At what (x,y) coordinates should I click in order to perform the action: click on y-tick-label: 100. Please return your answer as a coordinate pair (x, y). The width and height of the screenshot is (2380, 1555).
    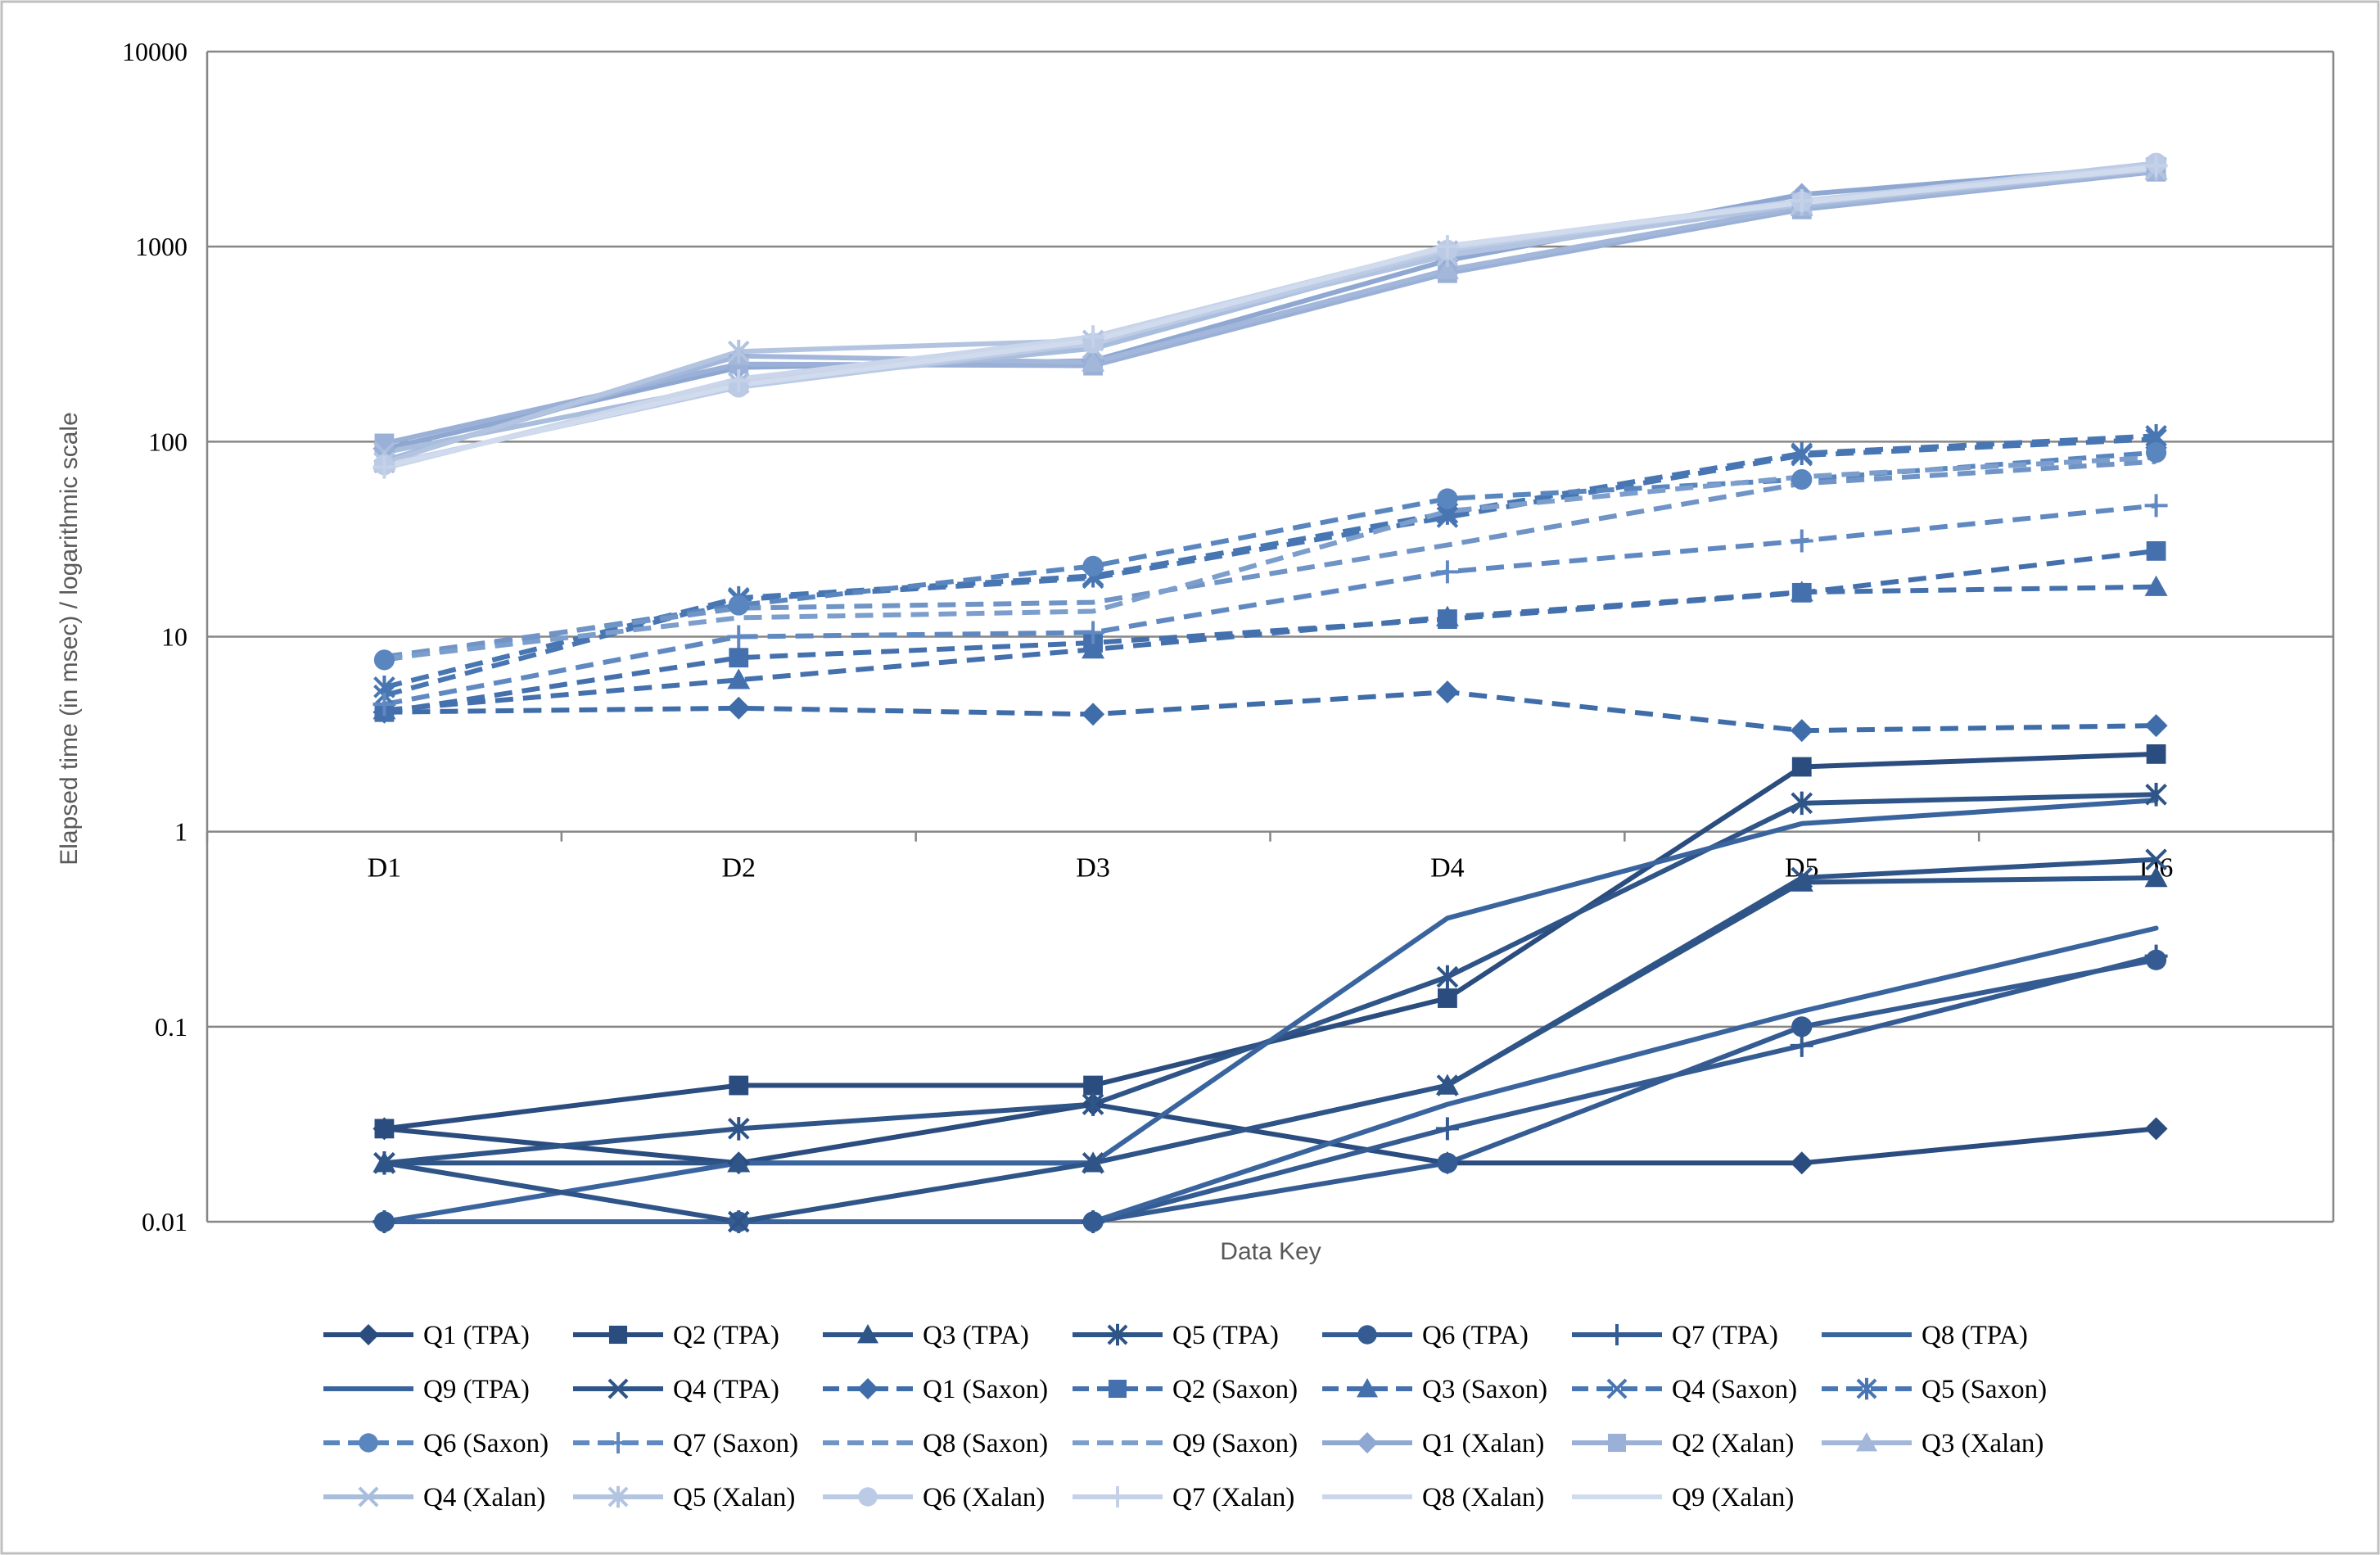
    Looking at the image, I should click on (167, 442).